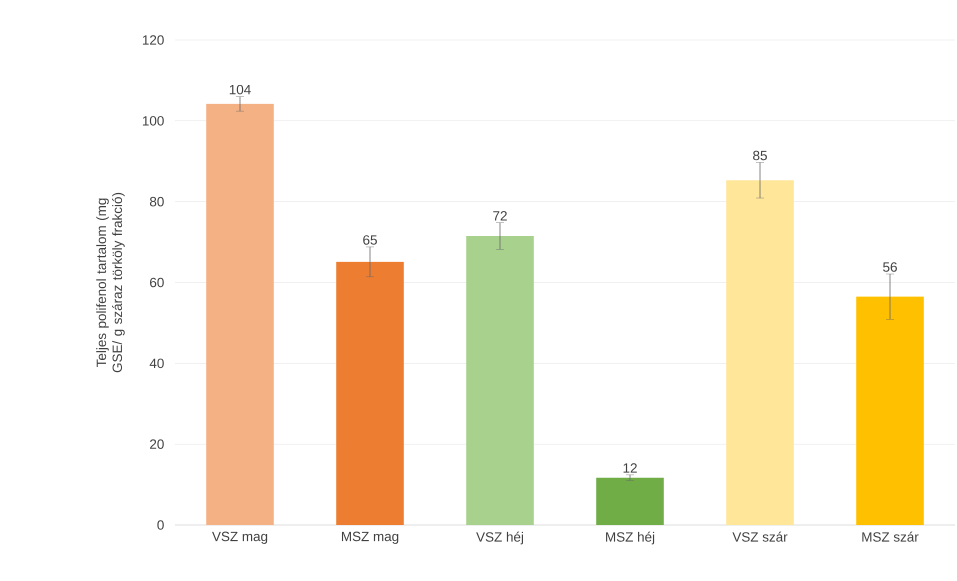  I want to click on x-tick-label: VSZ szár, so click(760, 537).